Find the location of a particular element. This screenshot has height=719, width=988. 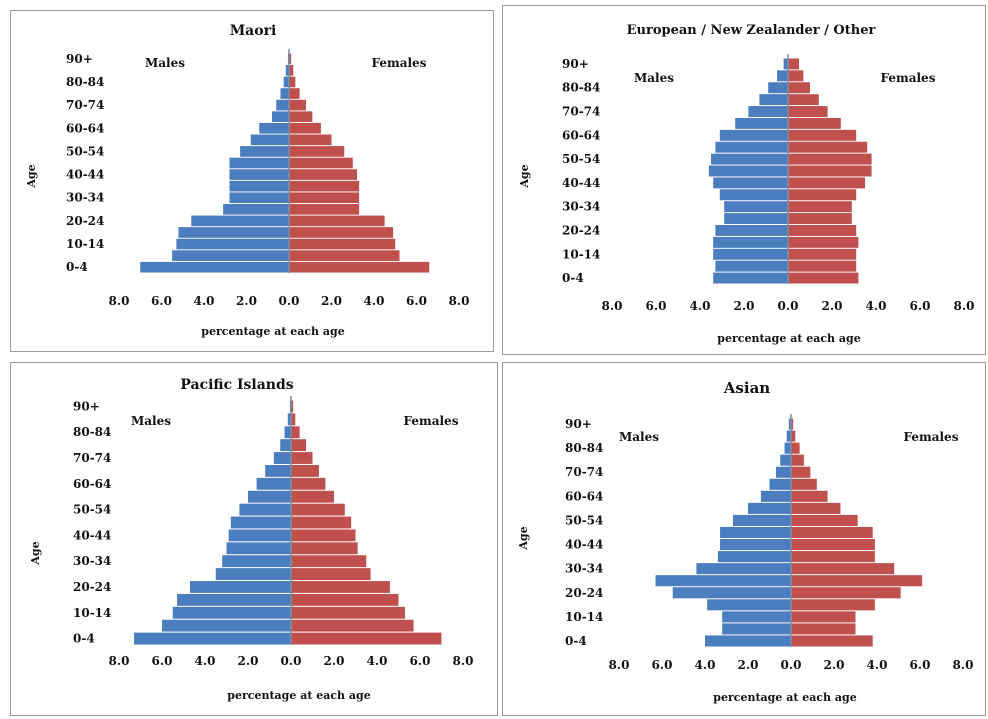

chart-2-age-tick: 30-34 is located at coordinates (92, 561).